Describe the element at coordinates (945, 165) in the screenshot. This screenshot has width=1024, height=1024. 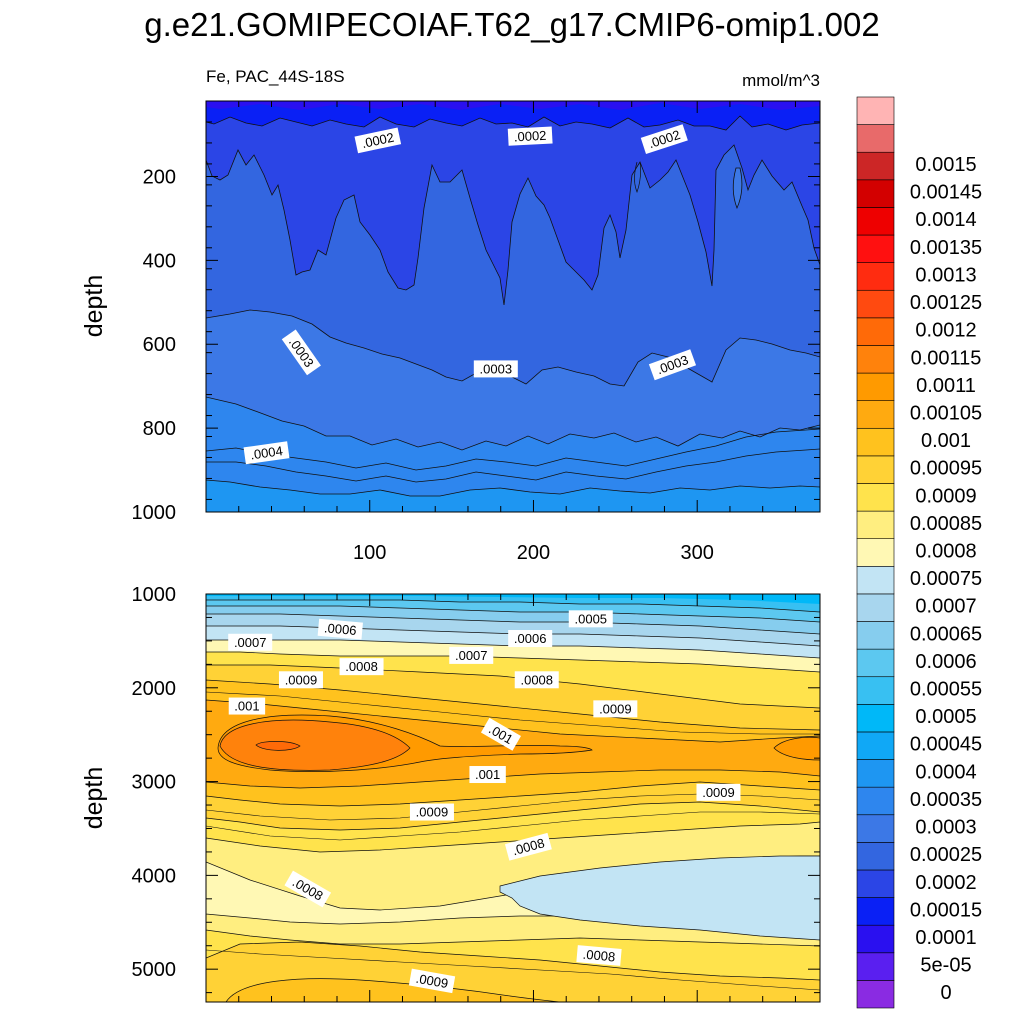
I see `colorbar-label: 0.0015` at that location.